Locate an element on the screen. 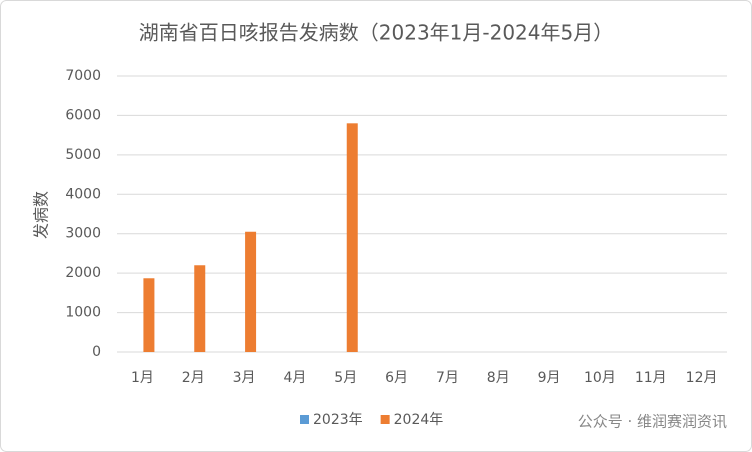  watermark: 公众号 · 维润赛润资讯 is located at coordinates (652, 422).